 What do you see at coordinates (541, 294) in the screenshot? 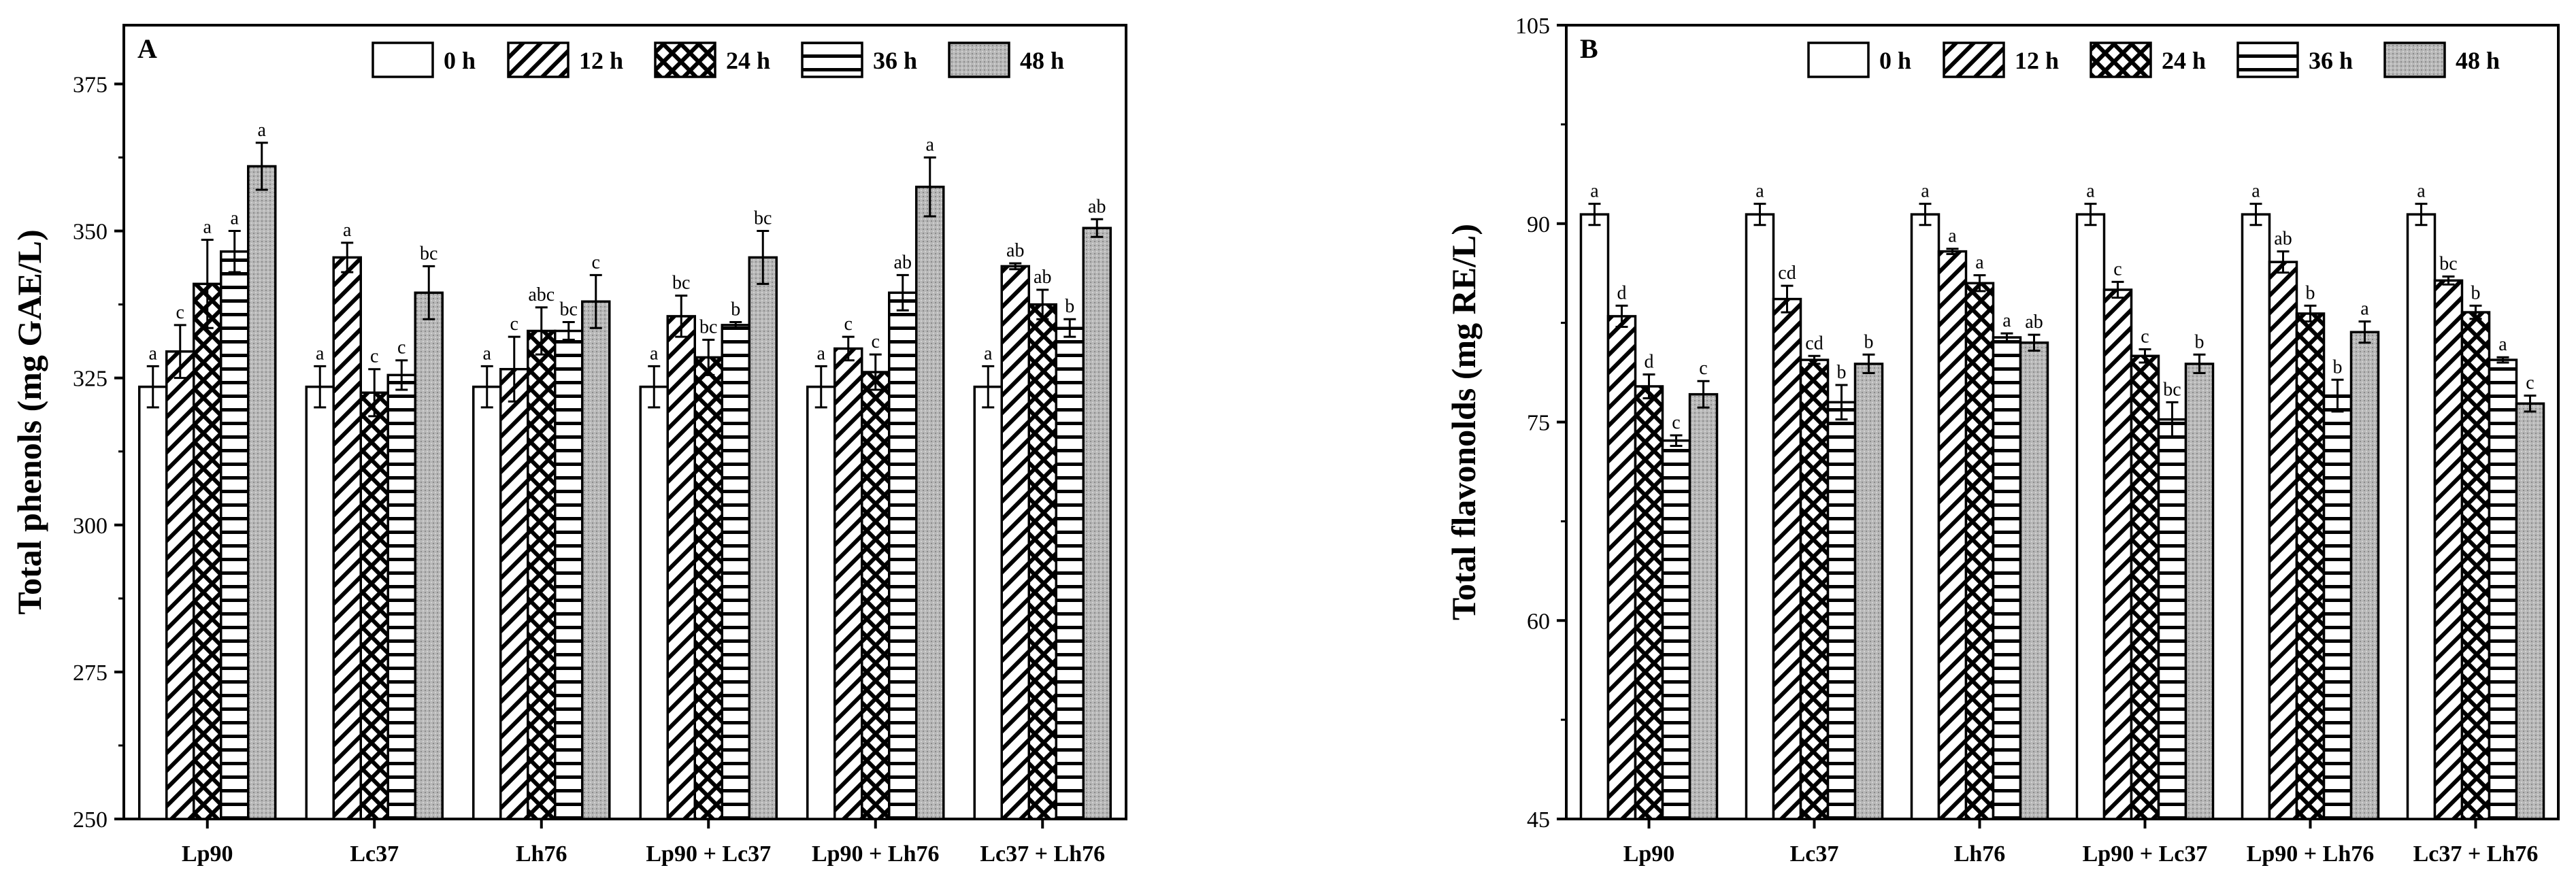
I see `significance-letter: abc` at bounding box center [541, 294].